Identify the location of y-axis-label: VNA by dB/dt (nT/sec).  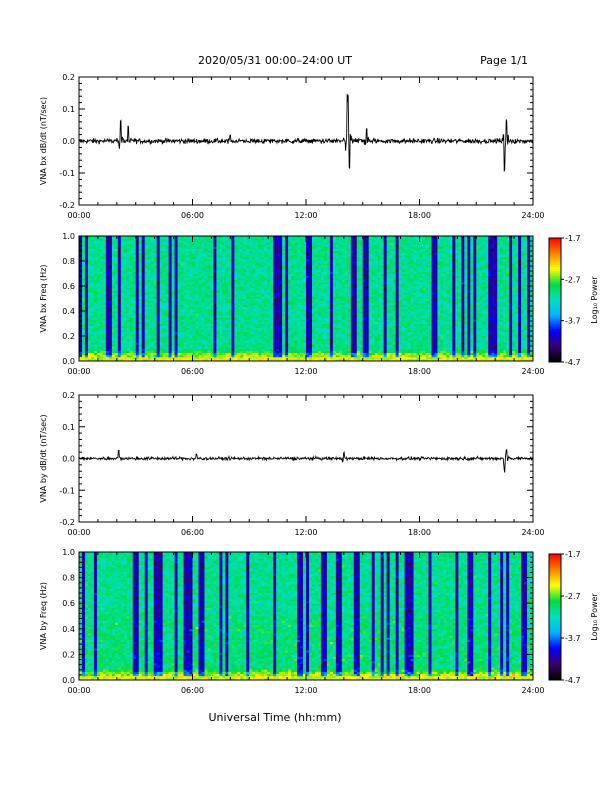
(43, 458).